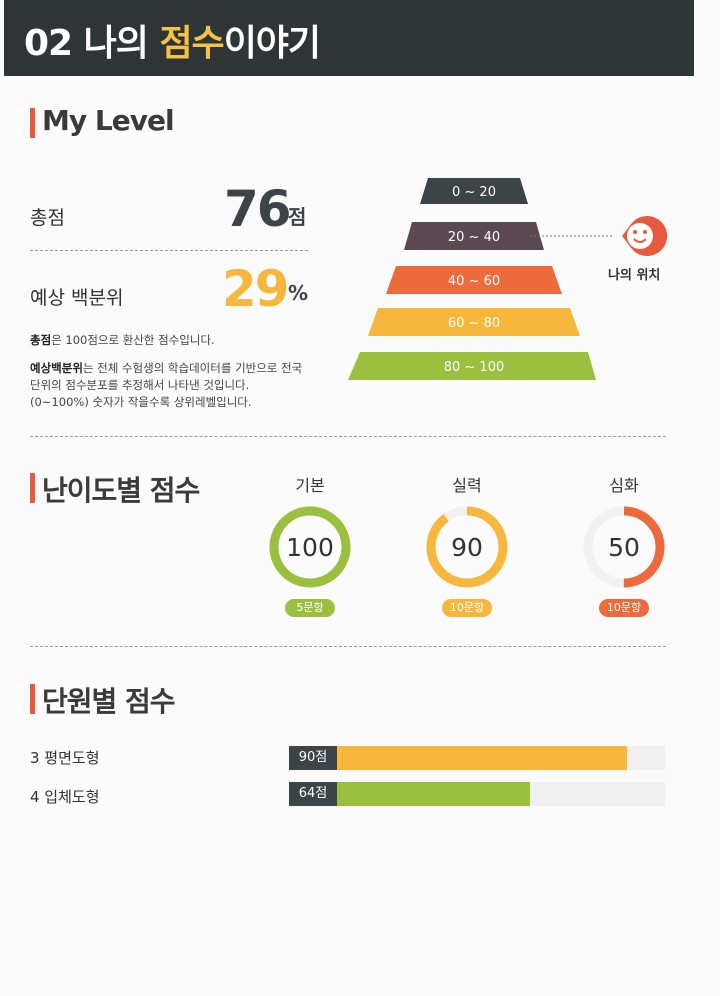 Image resolution: width=720 pixels, height=996 pixels. I want to click on pyramid-tier-3-shape, so click(474, 280).